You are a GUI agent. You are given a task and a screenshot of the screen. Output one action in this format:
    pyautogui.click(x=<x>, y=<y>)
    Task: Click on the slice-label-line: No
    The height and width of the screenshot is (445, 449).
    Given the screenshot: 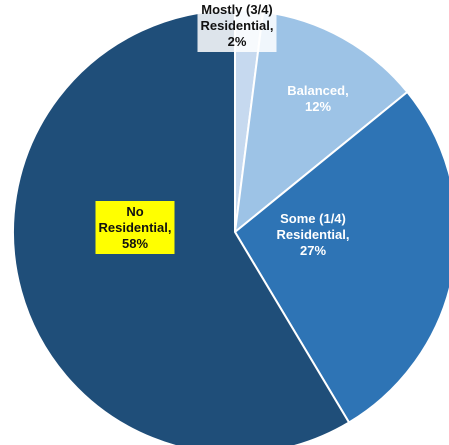 What is the action you would take?
    pyautogui.click(x=134, y=211)
    